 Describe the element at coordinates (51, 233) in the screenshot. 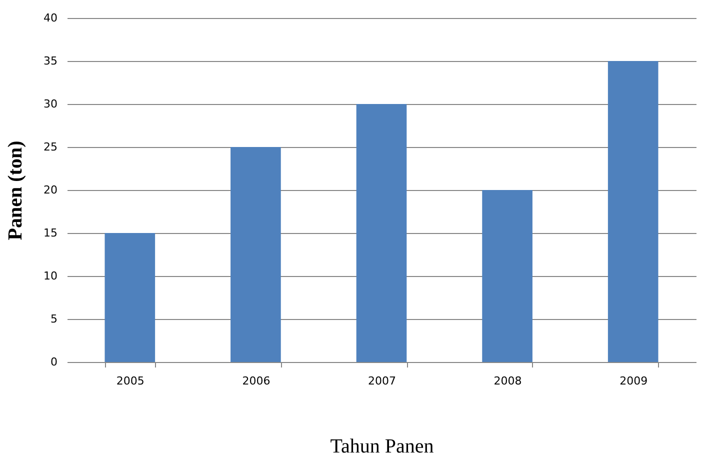

I see `y-tick-label: 15` at that location.